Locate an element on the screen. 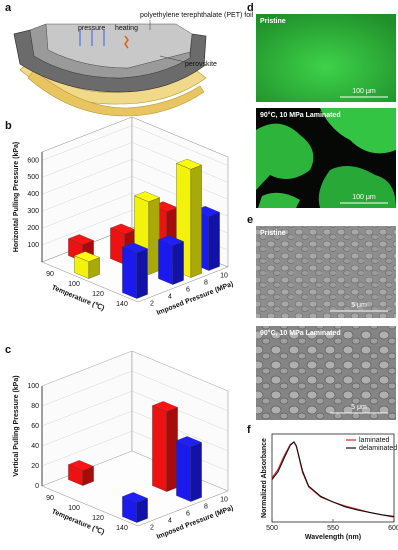  x-tick-label: 500 is located at coordinates (272, 528).